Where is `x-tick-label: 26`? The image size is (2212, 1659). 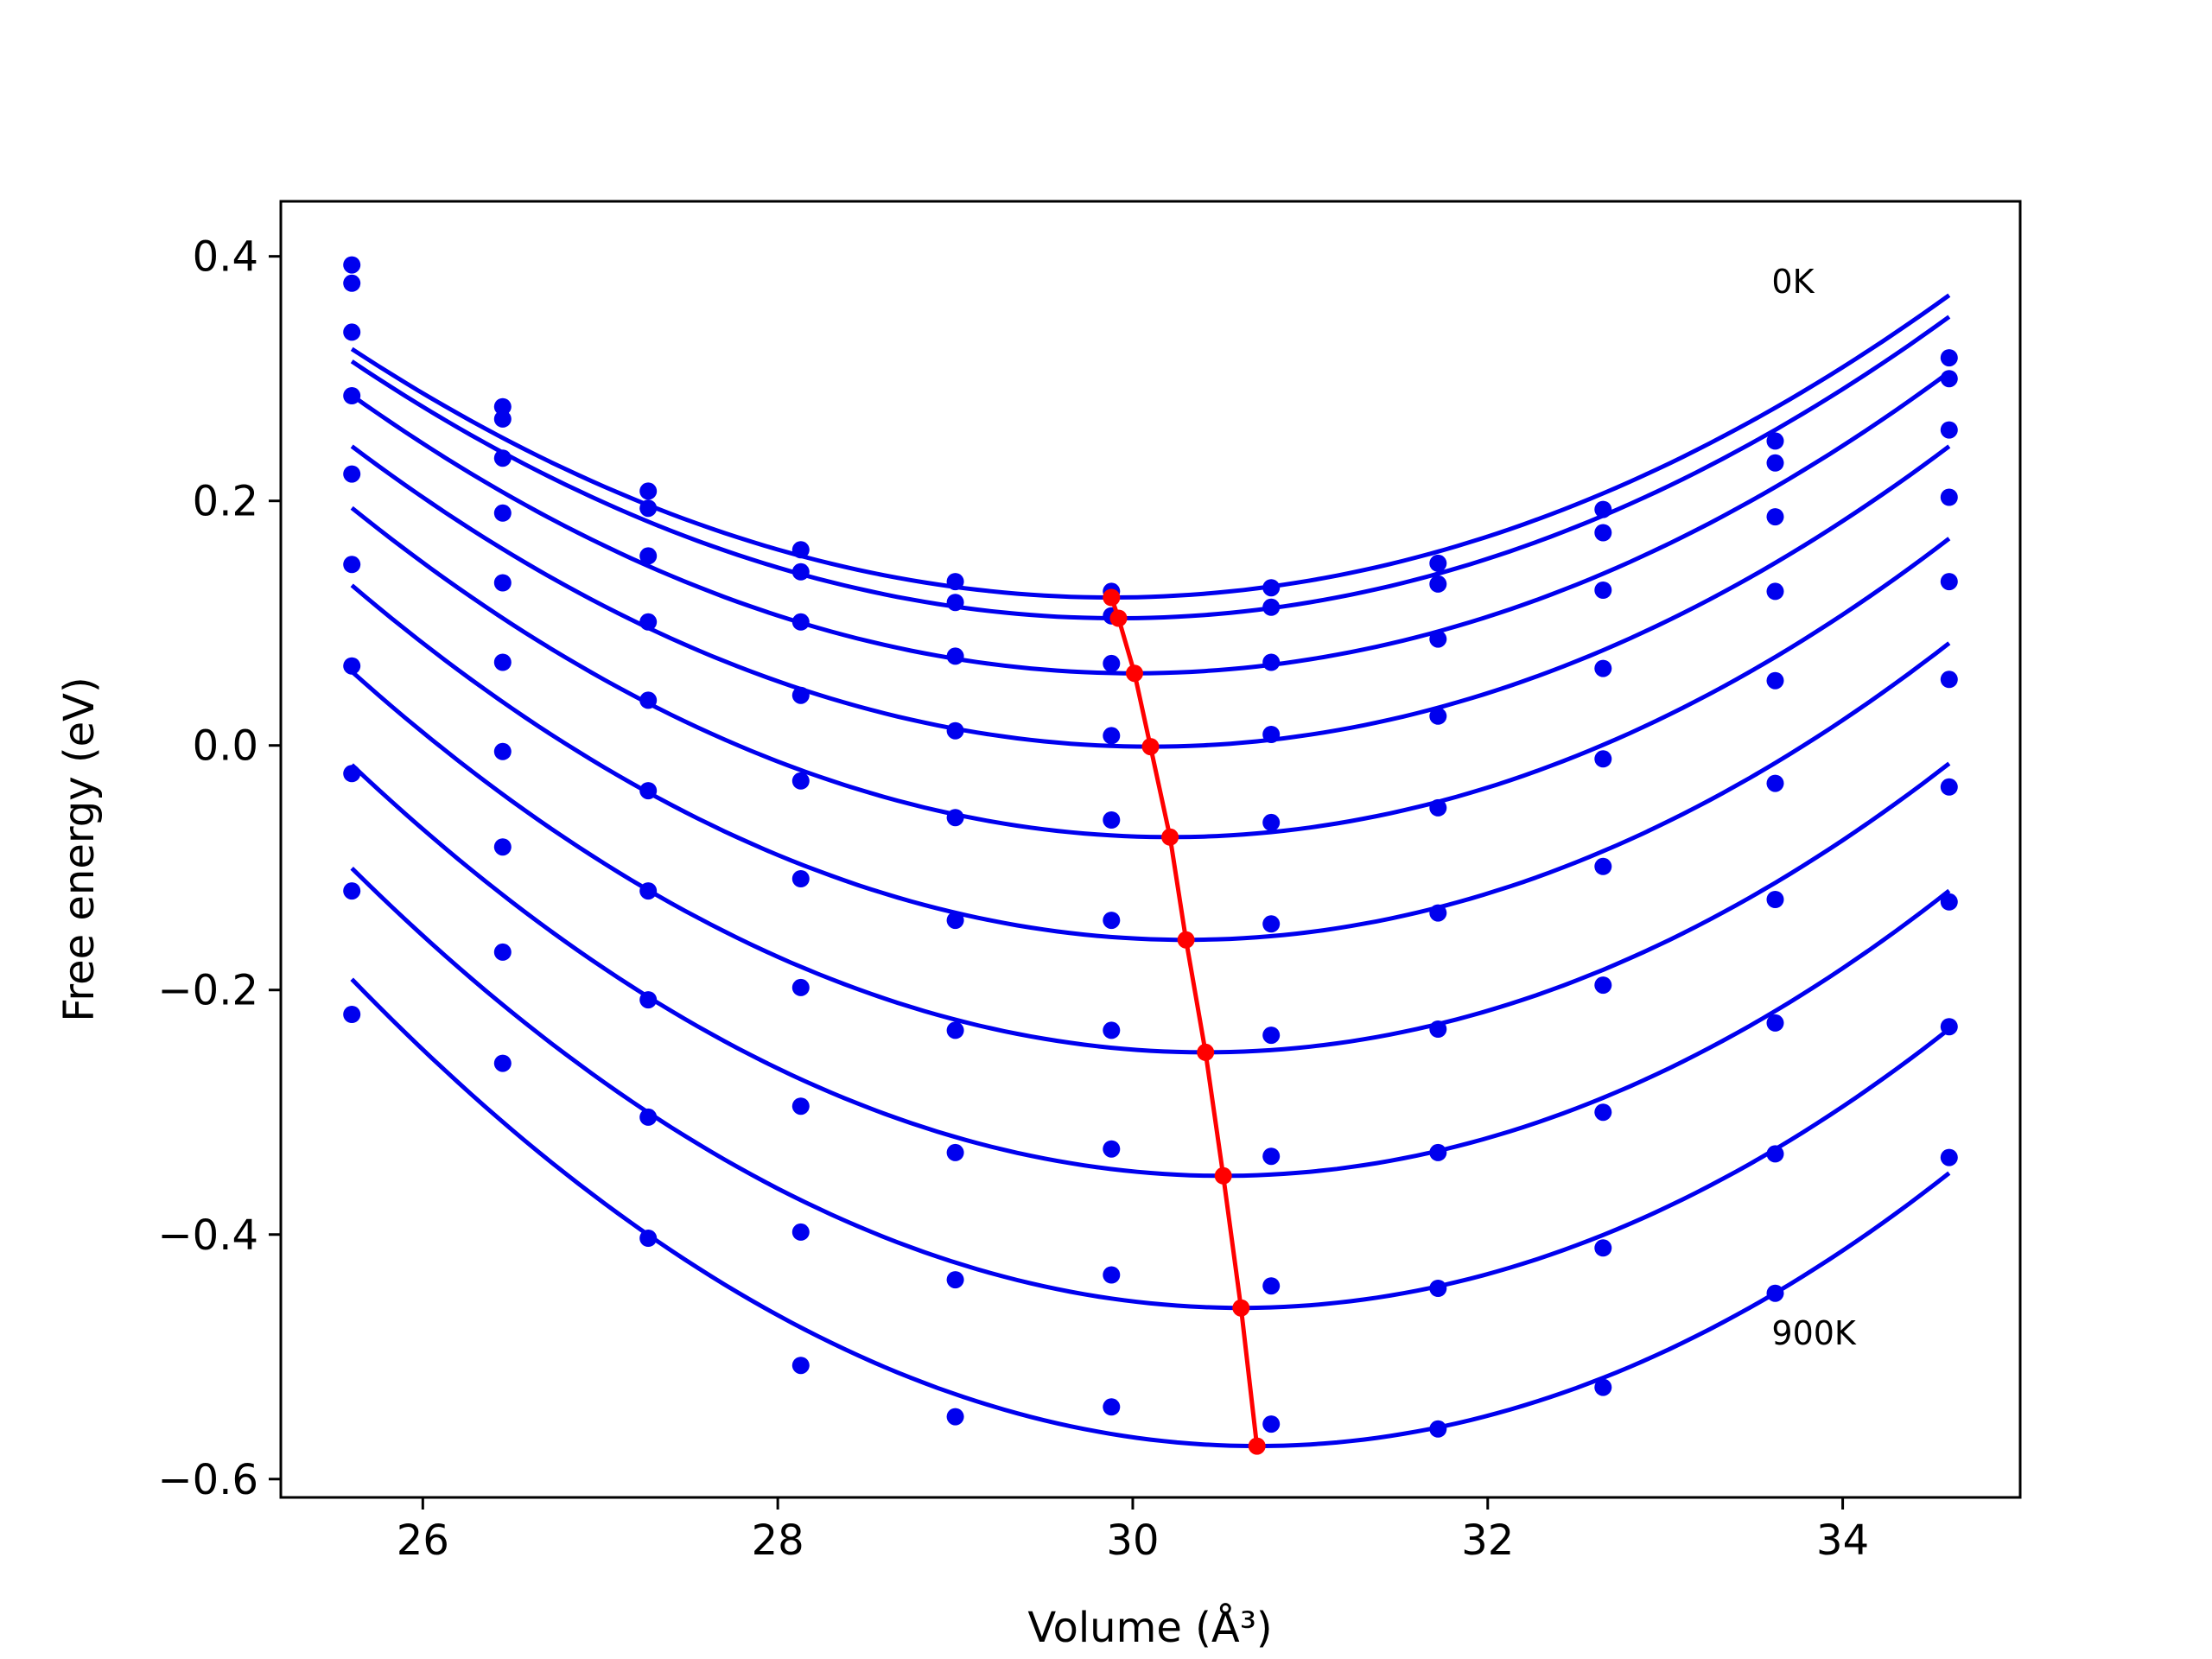
x-tick-label: 26 is located at coordinates (423, 1540).